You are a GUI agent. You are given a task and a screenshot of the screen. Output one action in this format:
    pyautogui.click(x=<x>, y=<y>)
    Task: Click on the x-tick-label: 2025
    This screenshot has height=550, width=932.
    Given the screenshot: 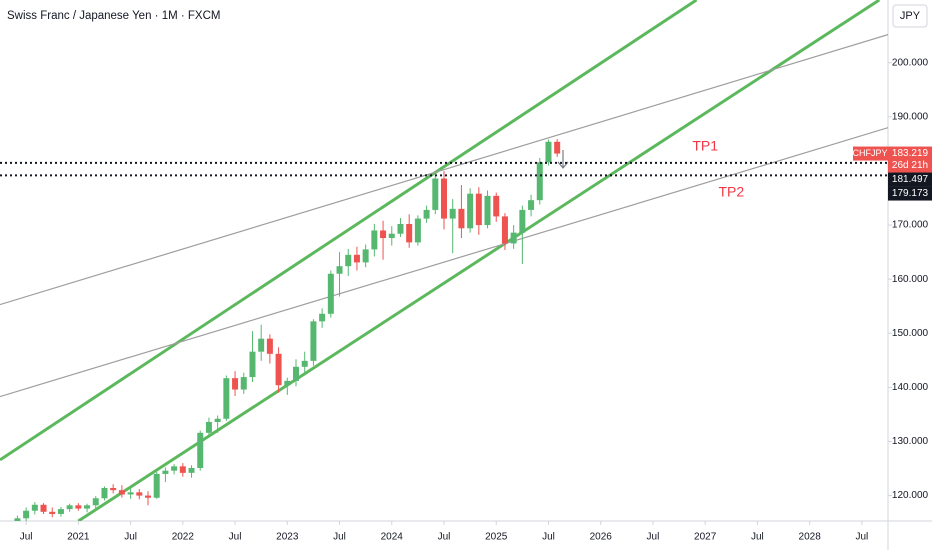 What is the action you would take?
    pyautogui.click(x=496, y=537)
    